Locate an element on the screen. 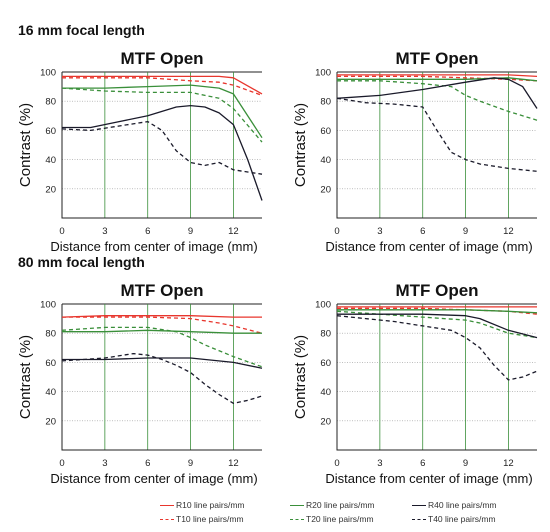 This screenshot has height=532, width=550. legend-swatch-r10 is located at coordinates (167, 505).